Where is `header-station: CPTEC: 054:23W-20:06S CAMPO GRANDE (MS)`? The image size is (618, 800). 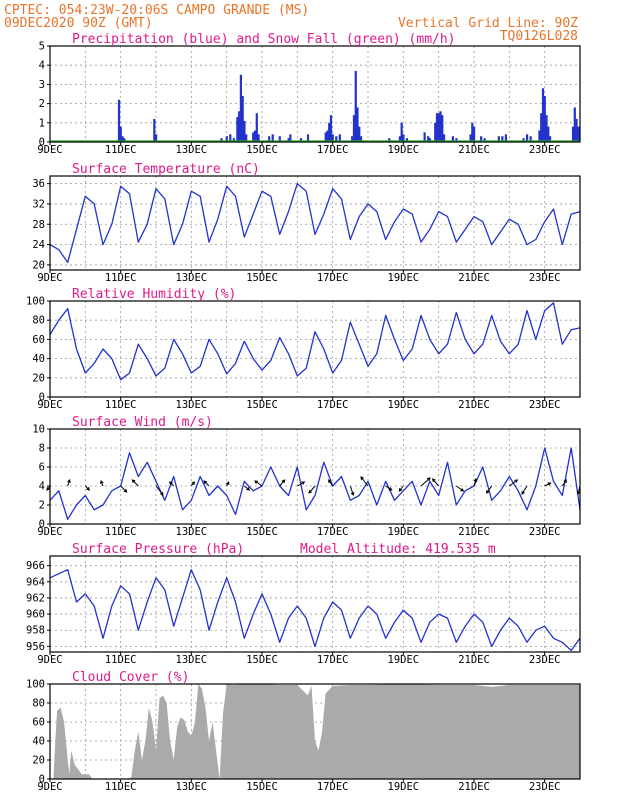 header-station: CPTEC: 054:23W-20:06S CAMPO GRANDE (MS) is located at coordinates (156, 10).